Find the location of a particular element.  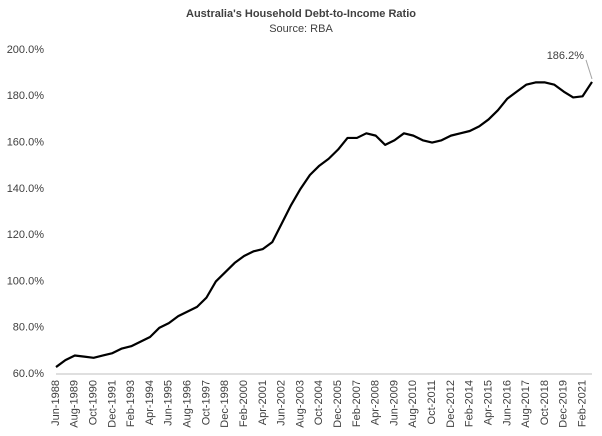

x-tick-label: Apr-2015 is located at coordinates (488, 402).